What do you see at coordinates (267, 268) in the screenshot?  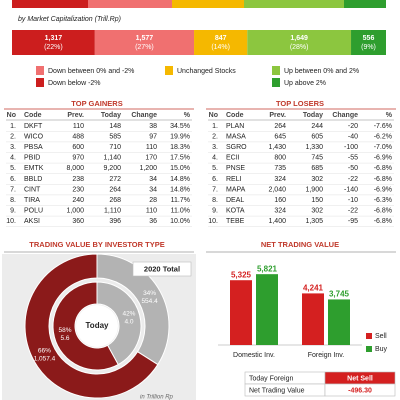 I see `bar-label: 5,821` at bounding box center [267, 268].